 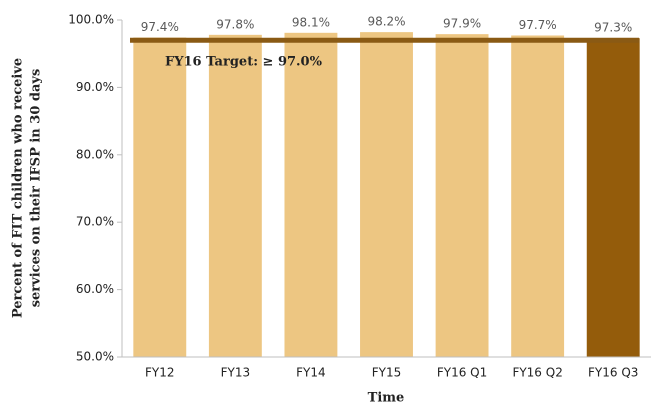 What do you see at coordinates (538, 25) in the screenshot?
I see `value-label: 97.7%` at bounding box center [538, 25].